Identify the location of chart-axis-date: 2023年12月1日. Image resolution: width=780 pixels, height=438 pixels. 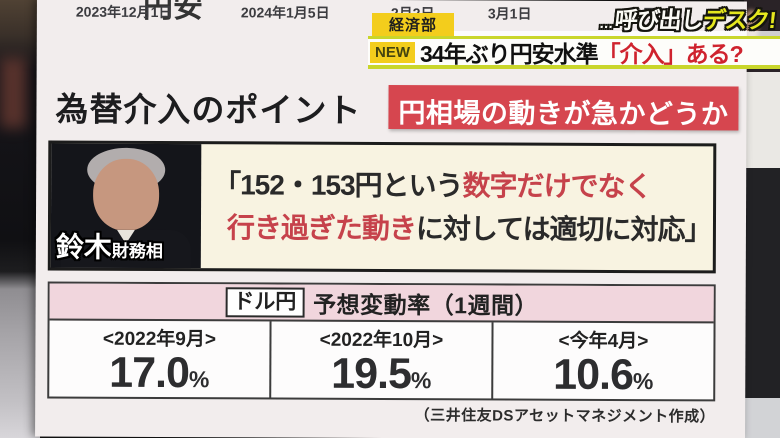
(124, 12).